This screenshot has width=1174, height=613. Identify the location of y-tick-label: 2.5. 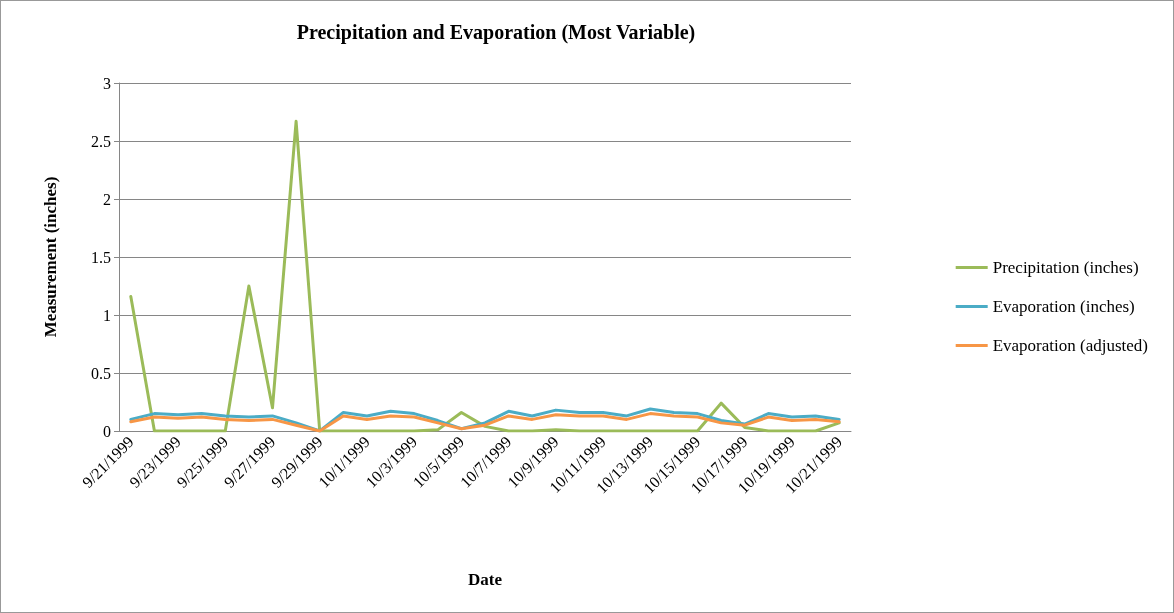
(101, 141).